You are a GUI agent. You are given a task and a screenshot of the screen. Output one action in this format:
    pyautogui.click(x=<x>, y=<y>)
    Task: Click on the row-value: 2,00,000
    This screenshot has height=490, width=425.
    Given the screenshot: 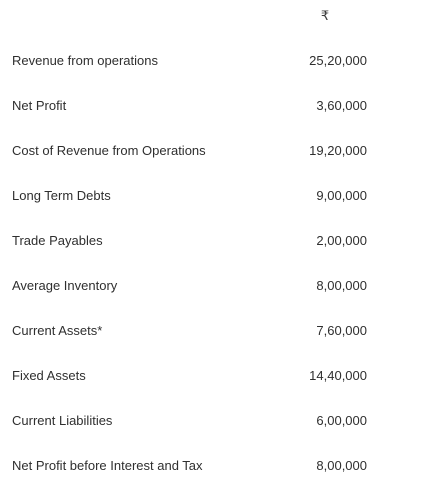 What is the action you would take?
    pyautogui.click(x=341, y=240)
    